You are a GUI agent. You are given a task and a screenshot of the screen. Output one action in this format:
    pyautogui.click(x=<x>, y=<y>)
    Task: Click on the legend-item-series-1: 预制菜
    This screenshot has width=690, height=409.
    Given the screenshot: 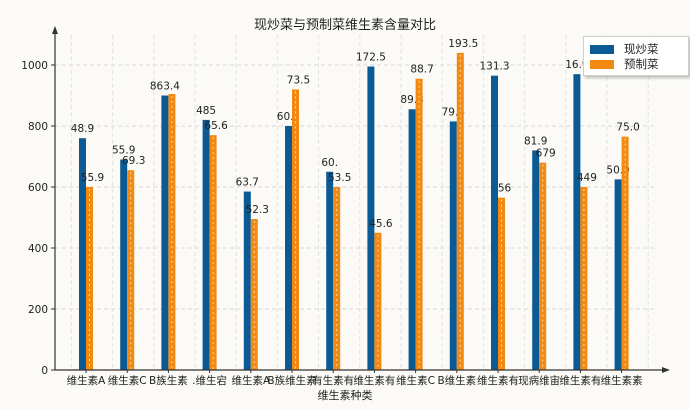 What is the action you would take?
    pyautogui.click(x=624, y=64)
    